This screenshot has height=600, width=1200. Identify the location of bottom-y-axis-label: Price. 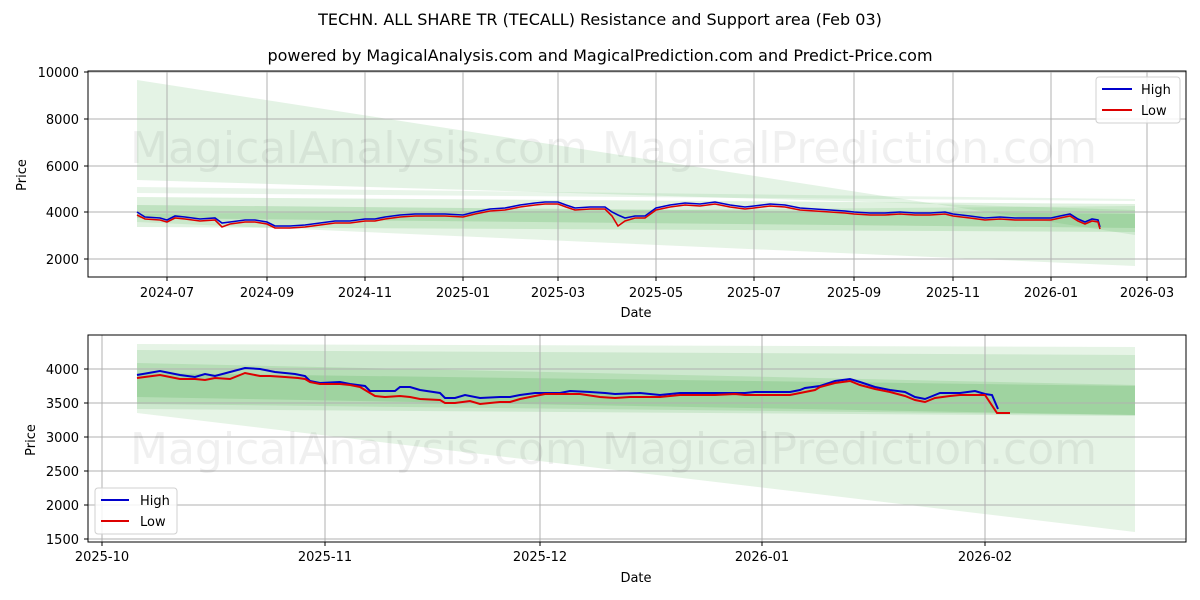
(31, 440).